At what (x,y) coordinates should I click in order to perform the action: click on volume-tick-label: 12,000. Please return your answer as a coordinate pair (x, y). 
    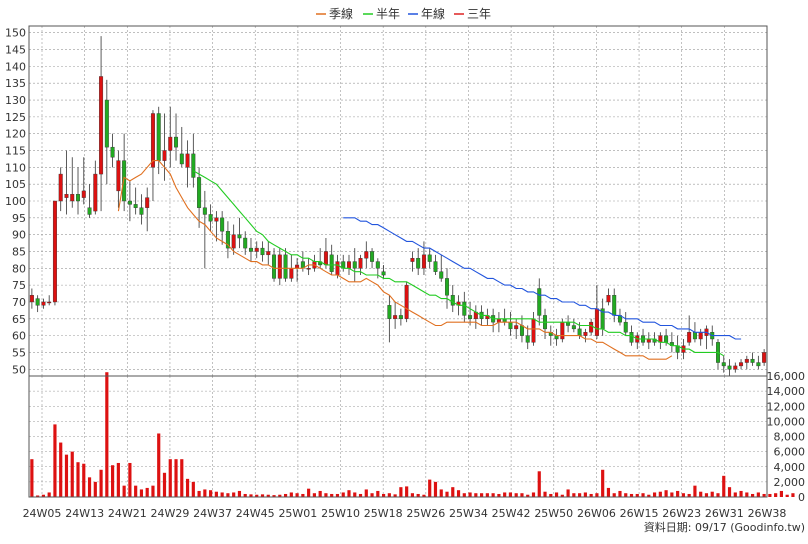
    Looking at the image, I should click on (786, 406).